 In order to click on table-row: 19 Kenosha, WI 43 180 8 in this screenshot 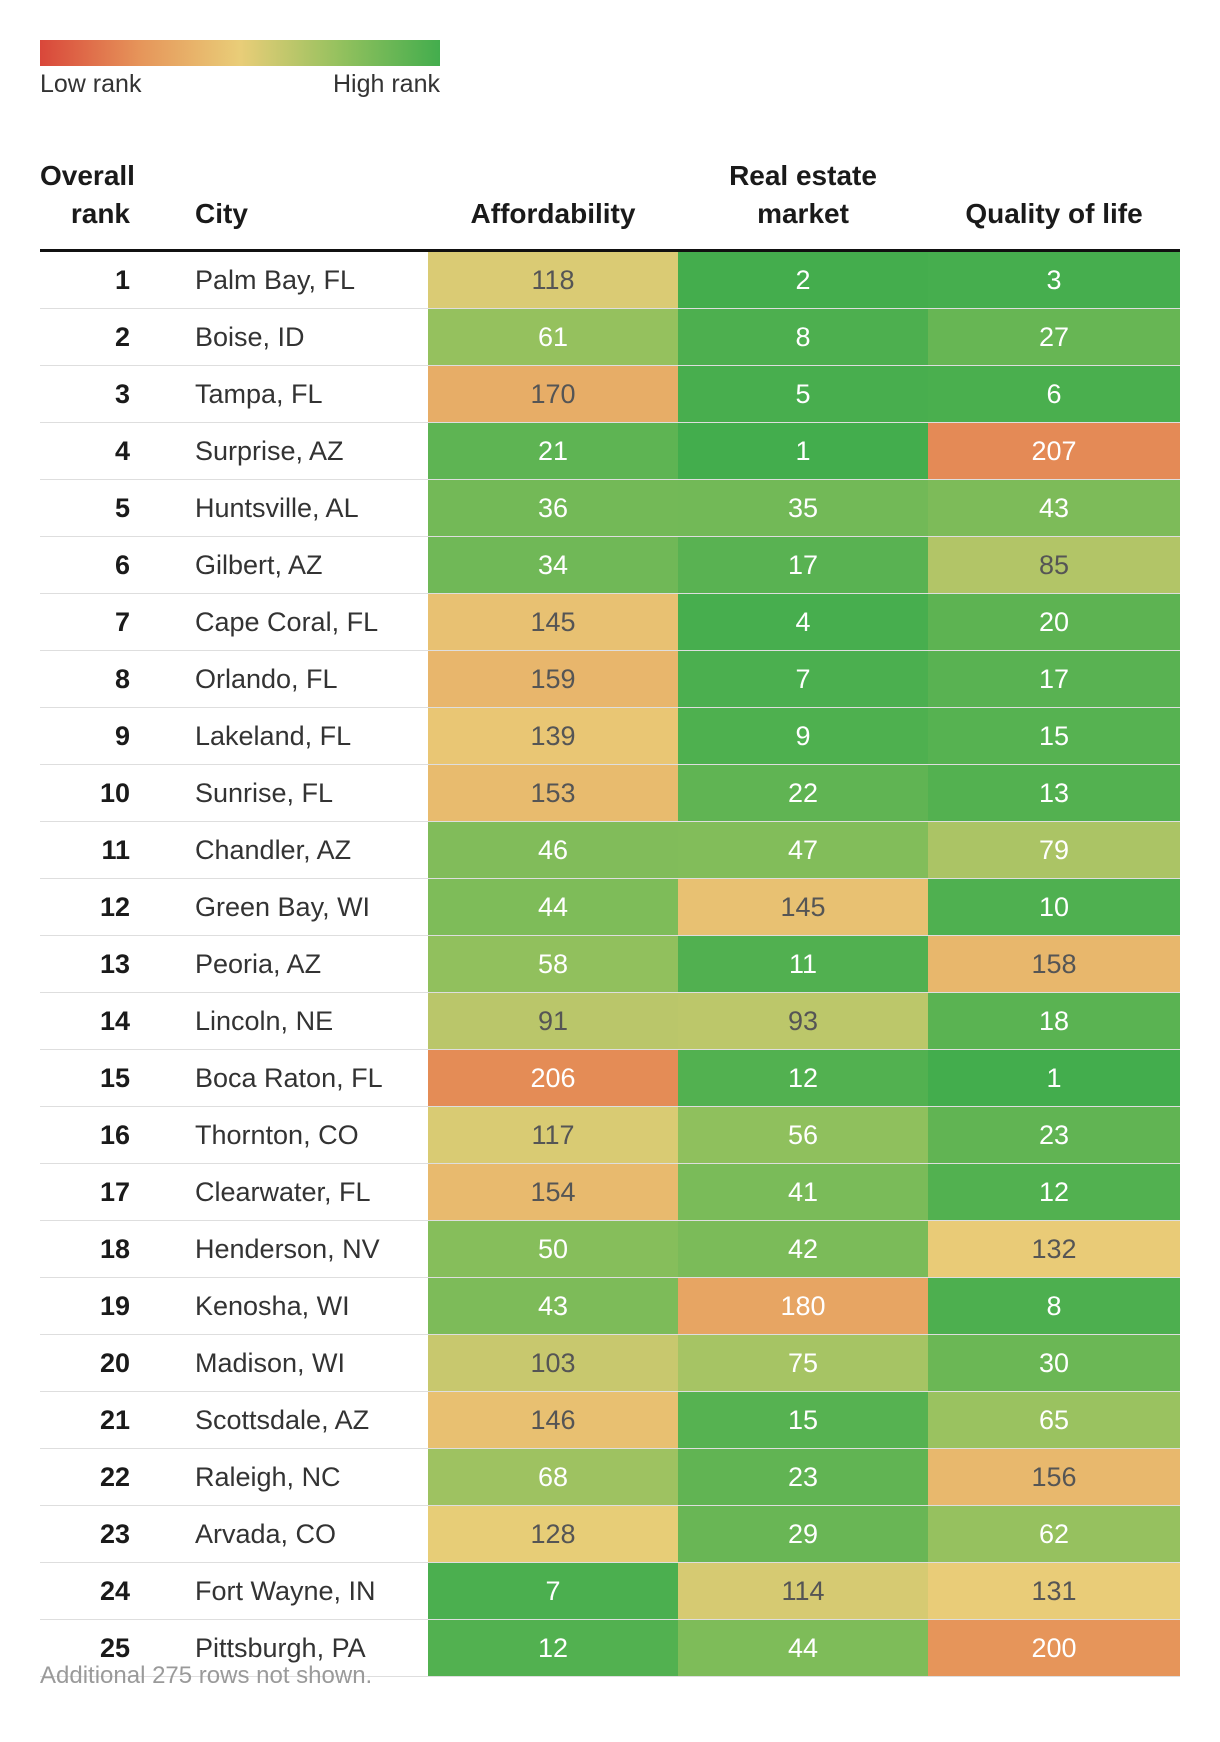, I will do `click(610, 1306)`.